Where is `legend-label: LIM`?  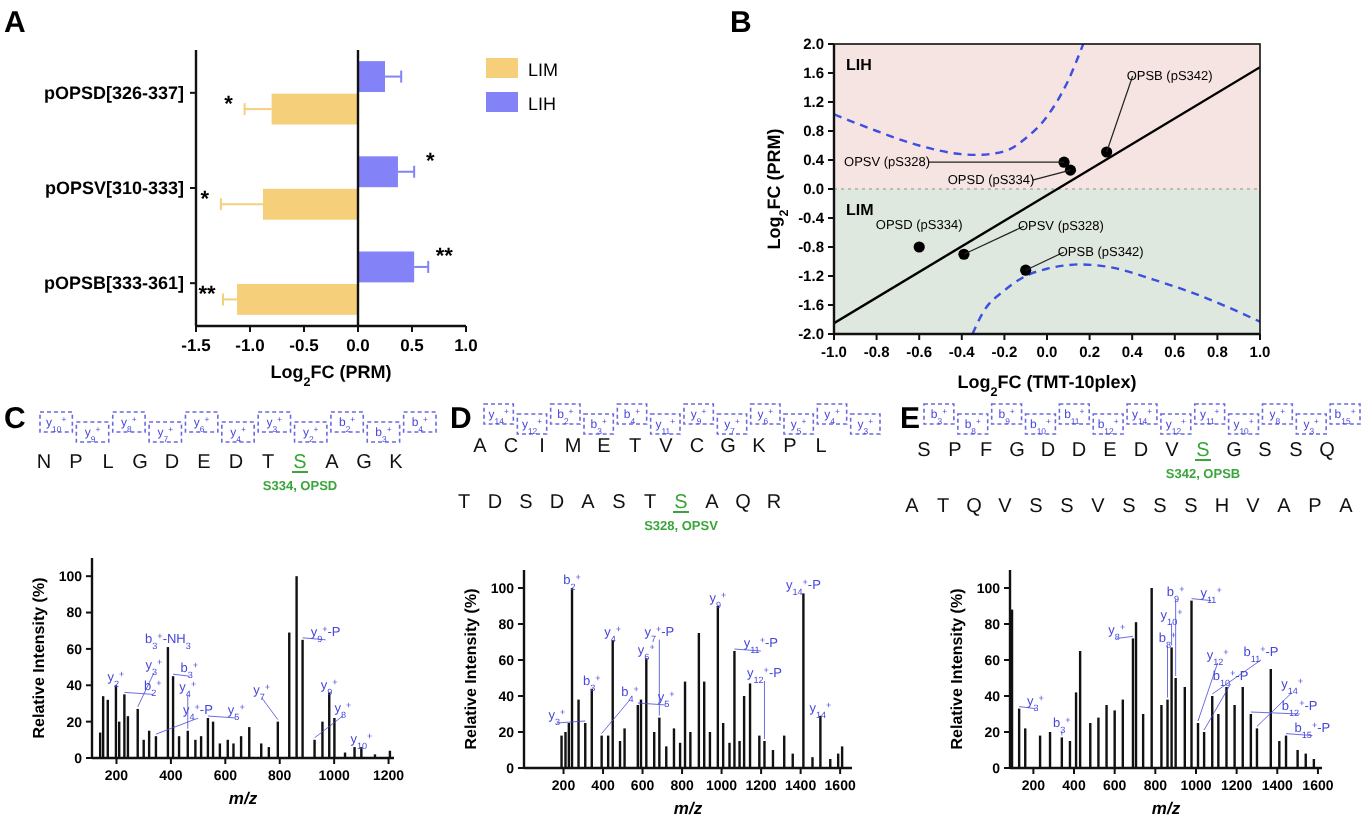 legend-label: LIM is located at coordinates (543, 70).